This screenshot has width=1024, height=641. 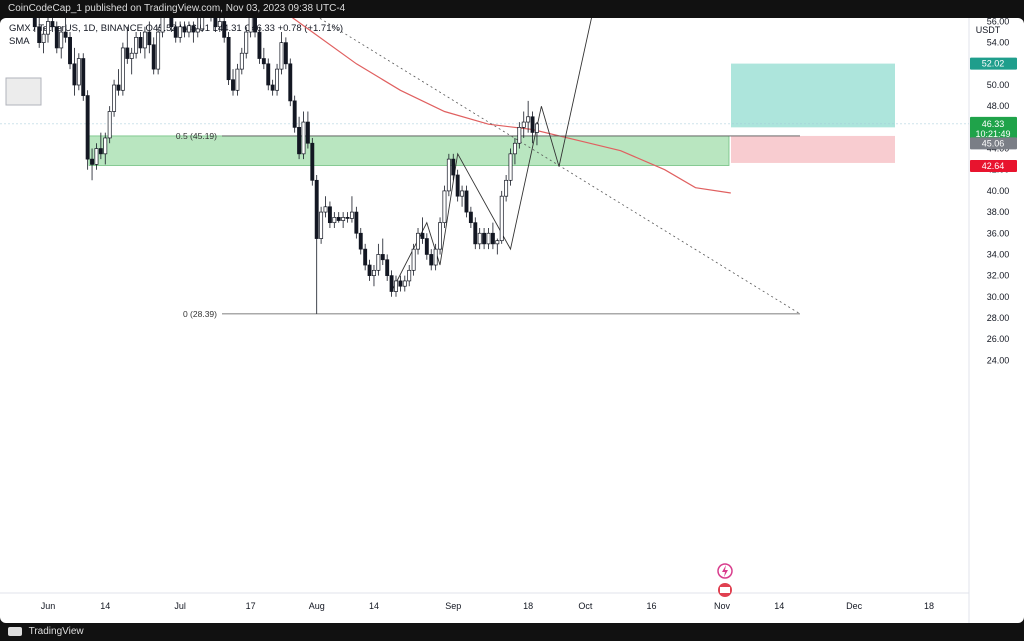 What do you see at coordinates (998, 318) in the screenshot?
I see `y-tick-label: 28.00` at bounding box center [998, 318].